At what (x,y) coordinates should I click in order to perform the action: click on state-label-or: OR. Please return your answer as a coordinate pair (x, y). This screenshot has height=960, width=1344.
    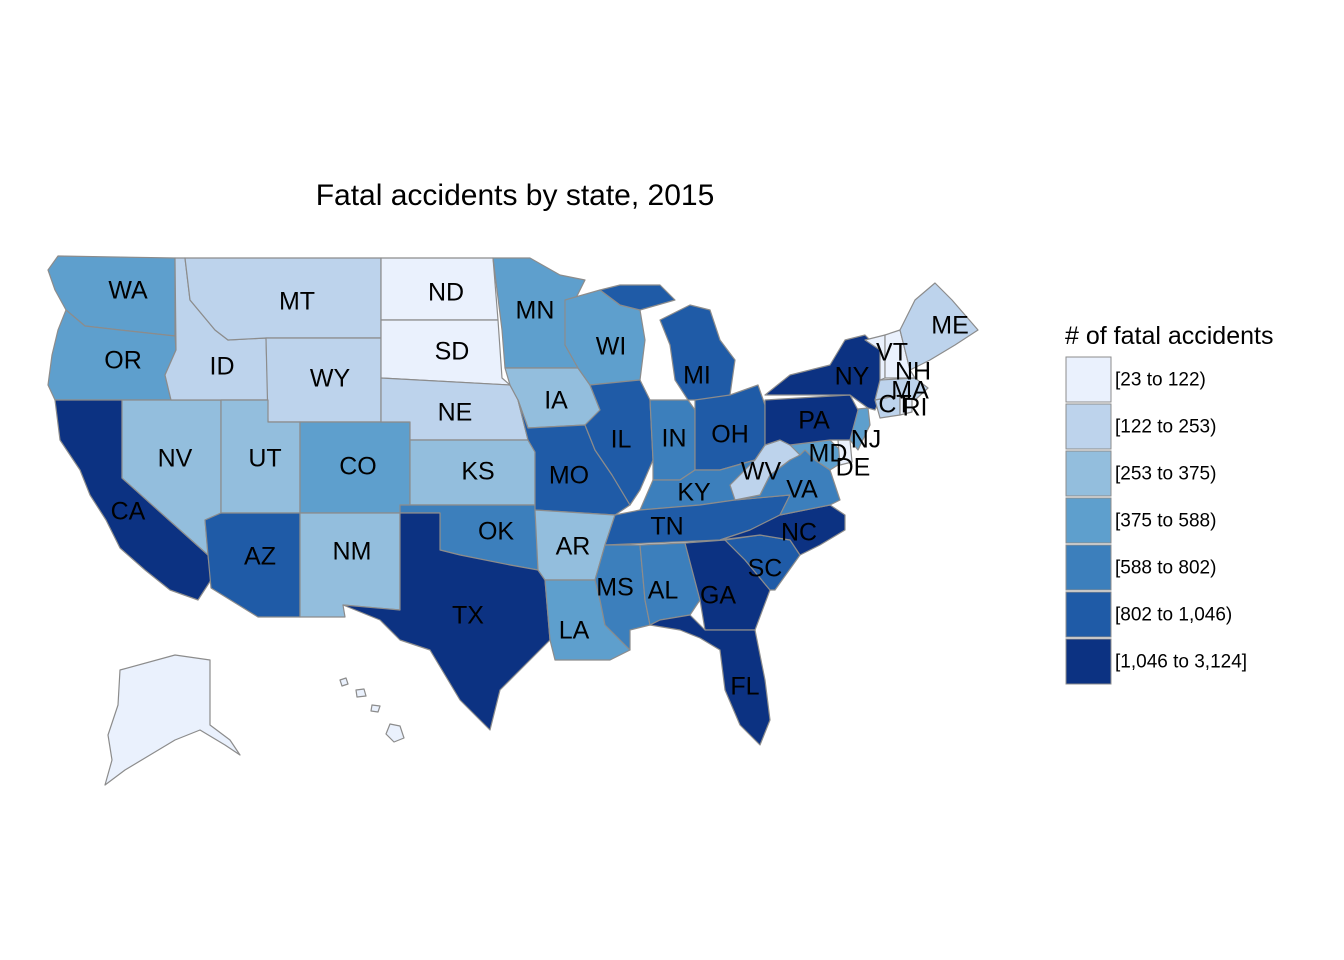
    Looking at the image, I should click on (123, 361).